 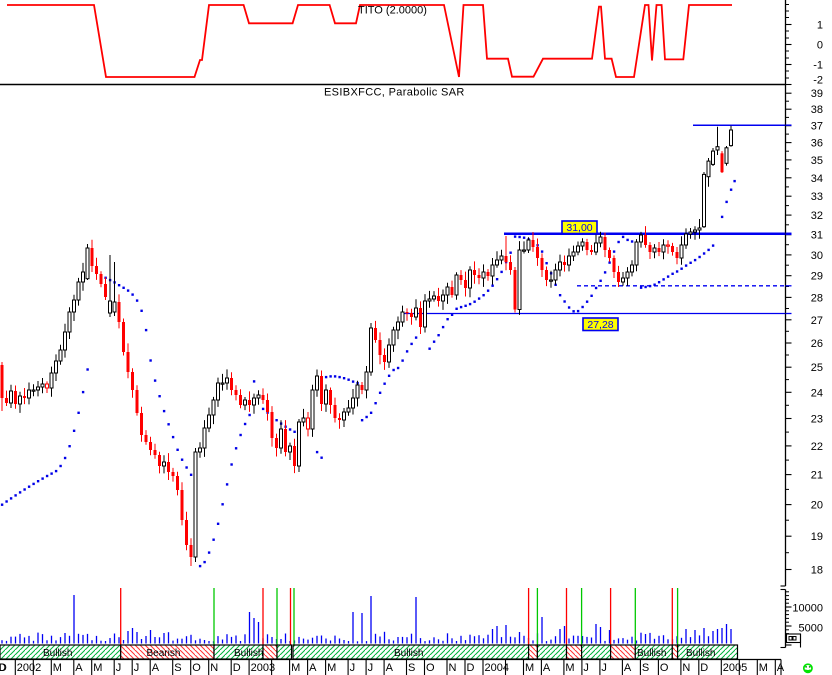 What do you see at coordinates (818, 66) in the screenshot?
I see `svg-text: -1` at bounding box center [818, 66].